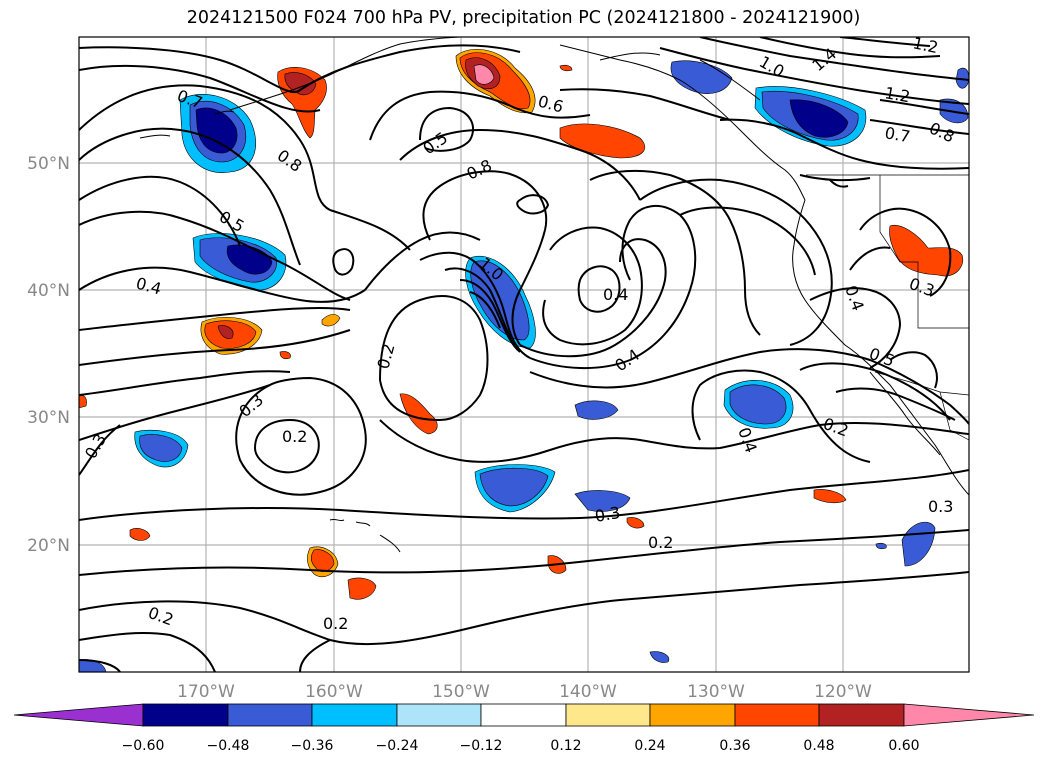 The height and width of the screenshot is (765, 1047). Describe the element at coordinates (312, 746) in the screenshot. I see `colorbar-tick: −0.36` at that location.